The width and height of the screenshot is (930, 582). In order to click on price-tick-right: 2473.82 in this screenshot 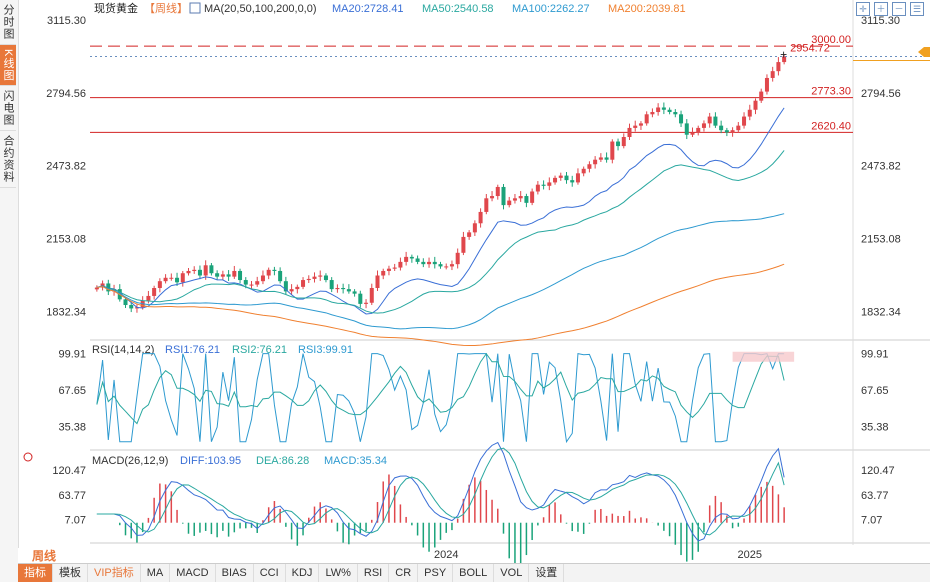, I will do `click(881, 167)`.